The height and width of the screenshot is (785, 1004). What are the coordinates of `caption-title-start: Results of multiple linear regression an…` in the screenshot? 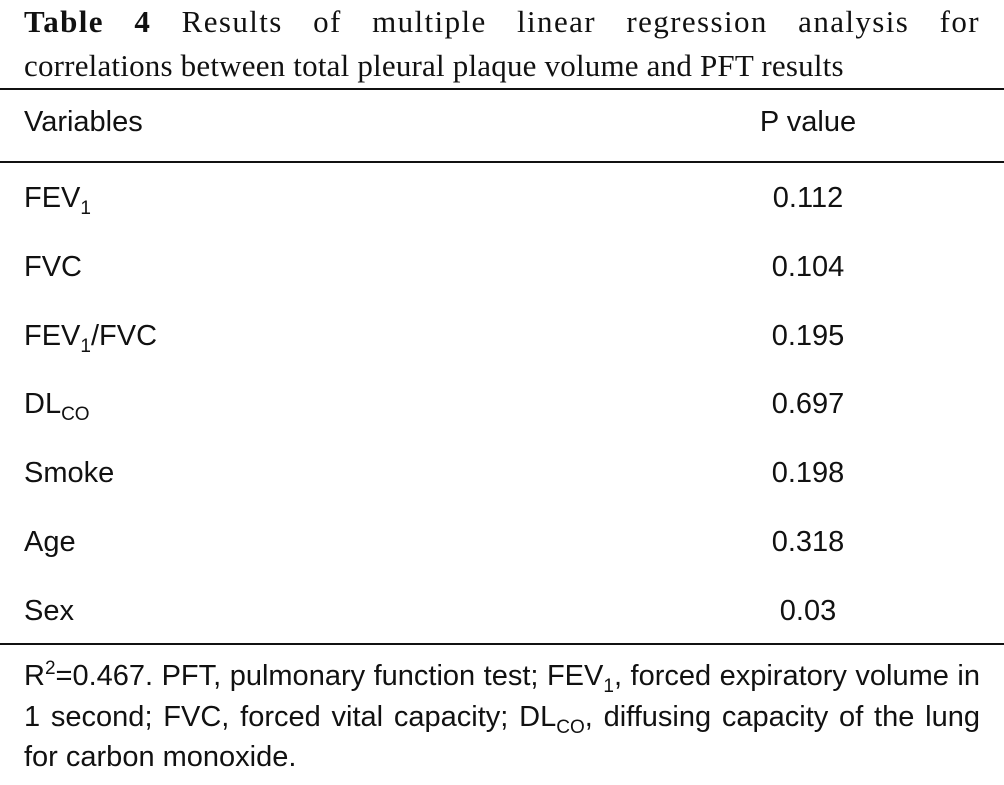 It's located at (580, 21).